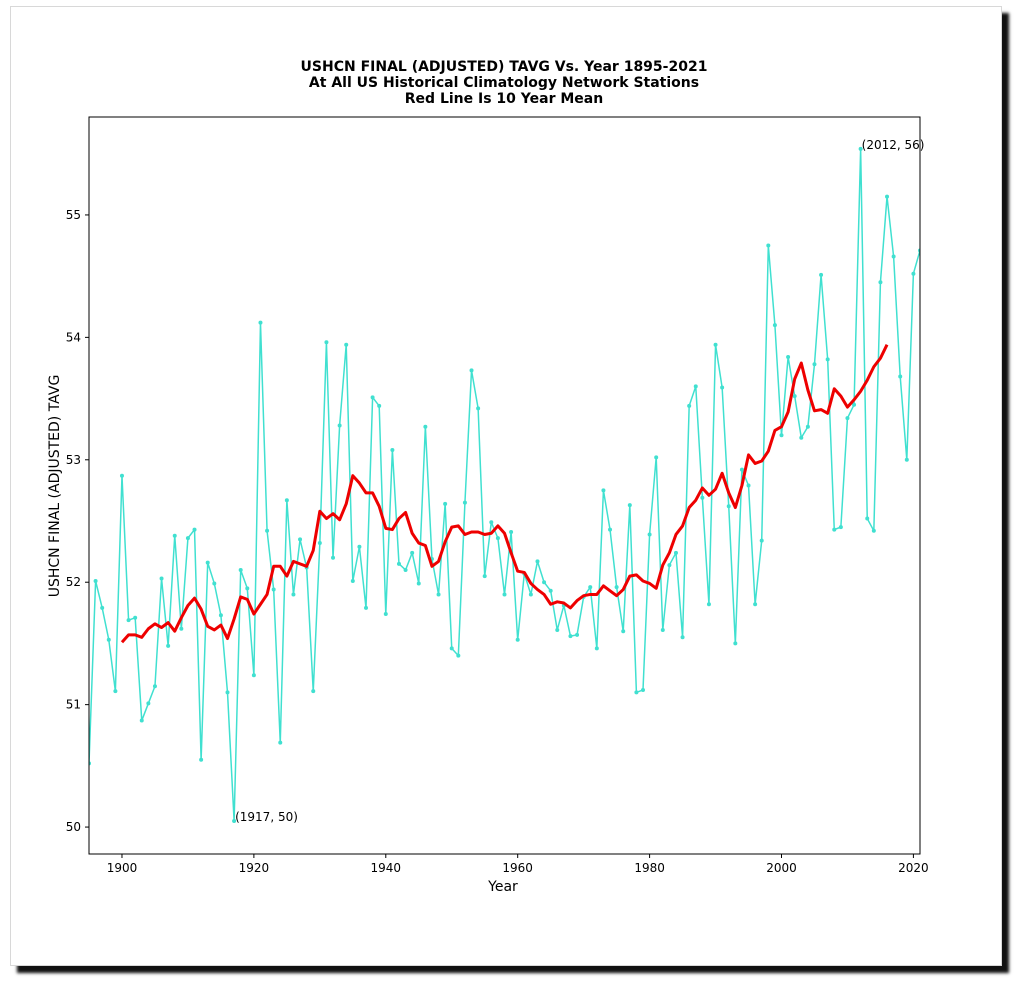 This screenshot has width=1024, height=988. I want to click on y-tick-label: 50, so click(73, 827).